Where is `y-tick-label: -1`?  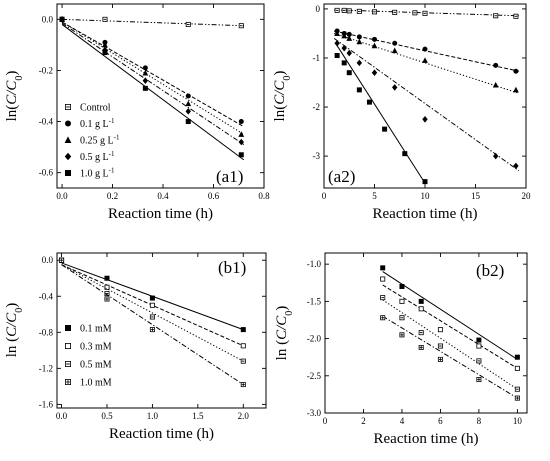 y-tick-label: -1 is located at coordinates (317, 58).